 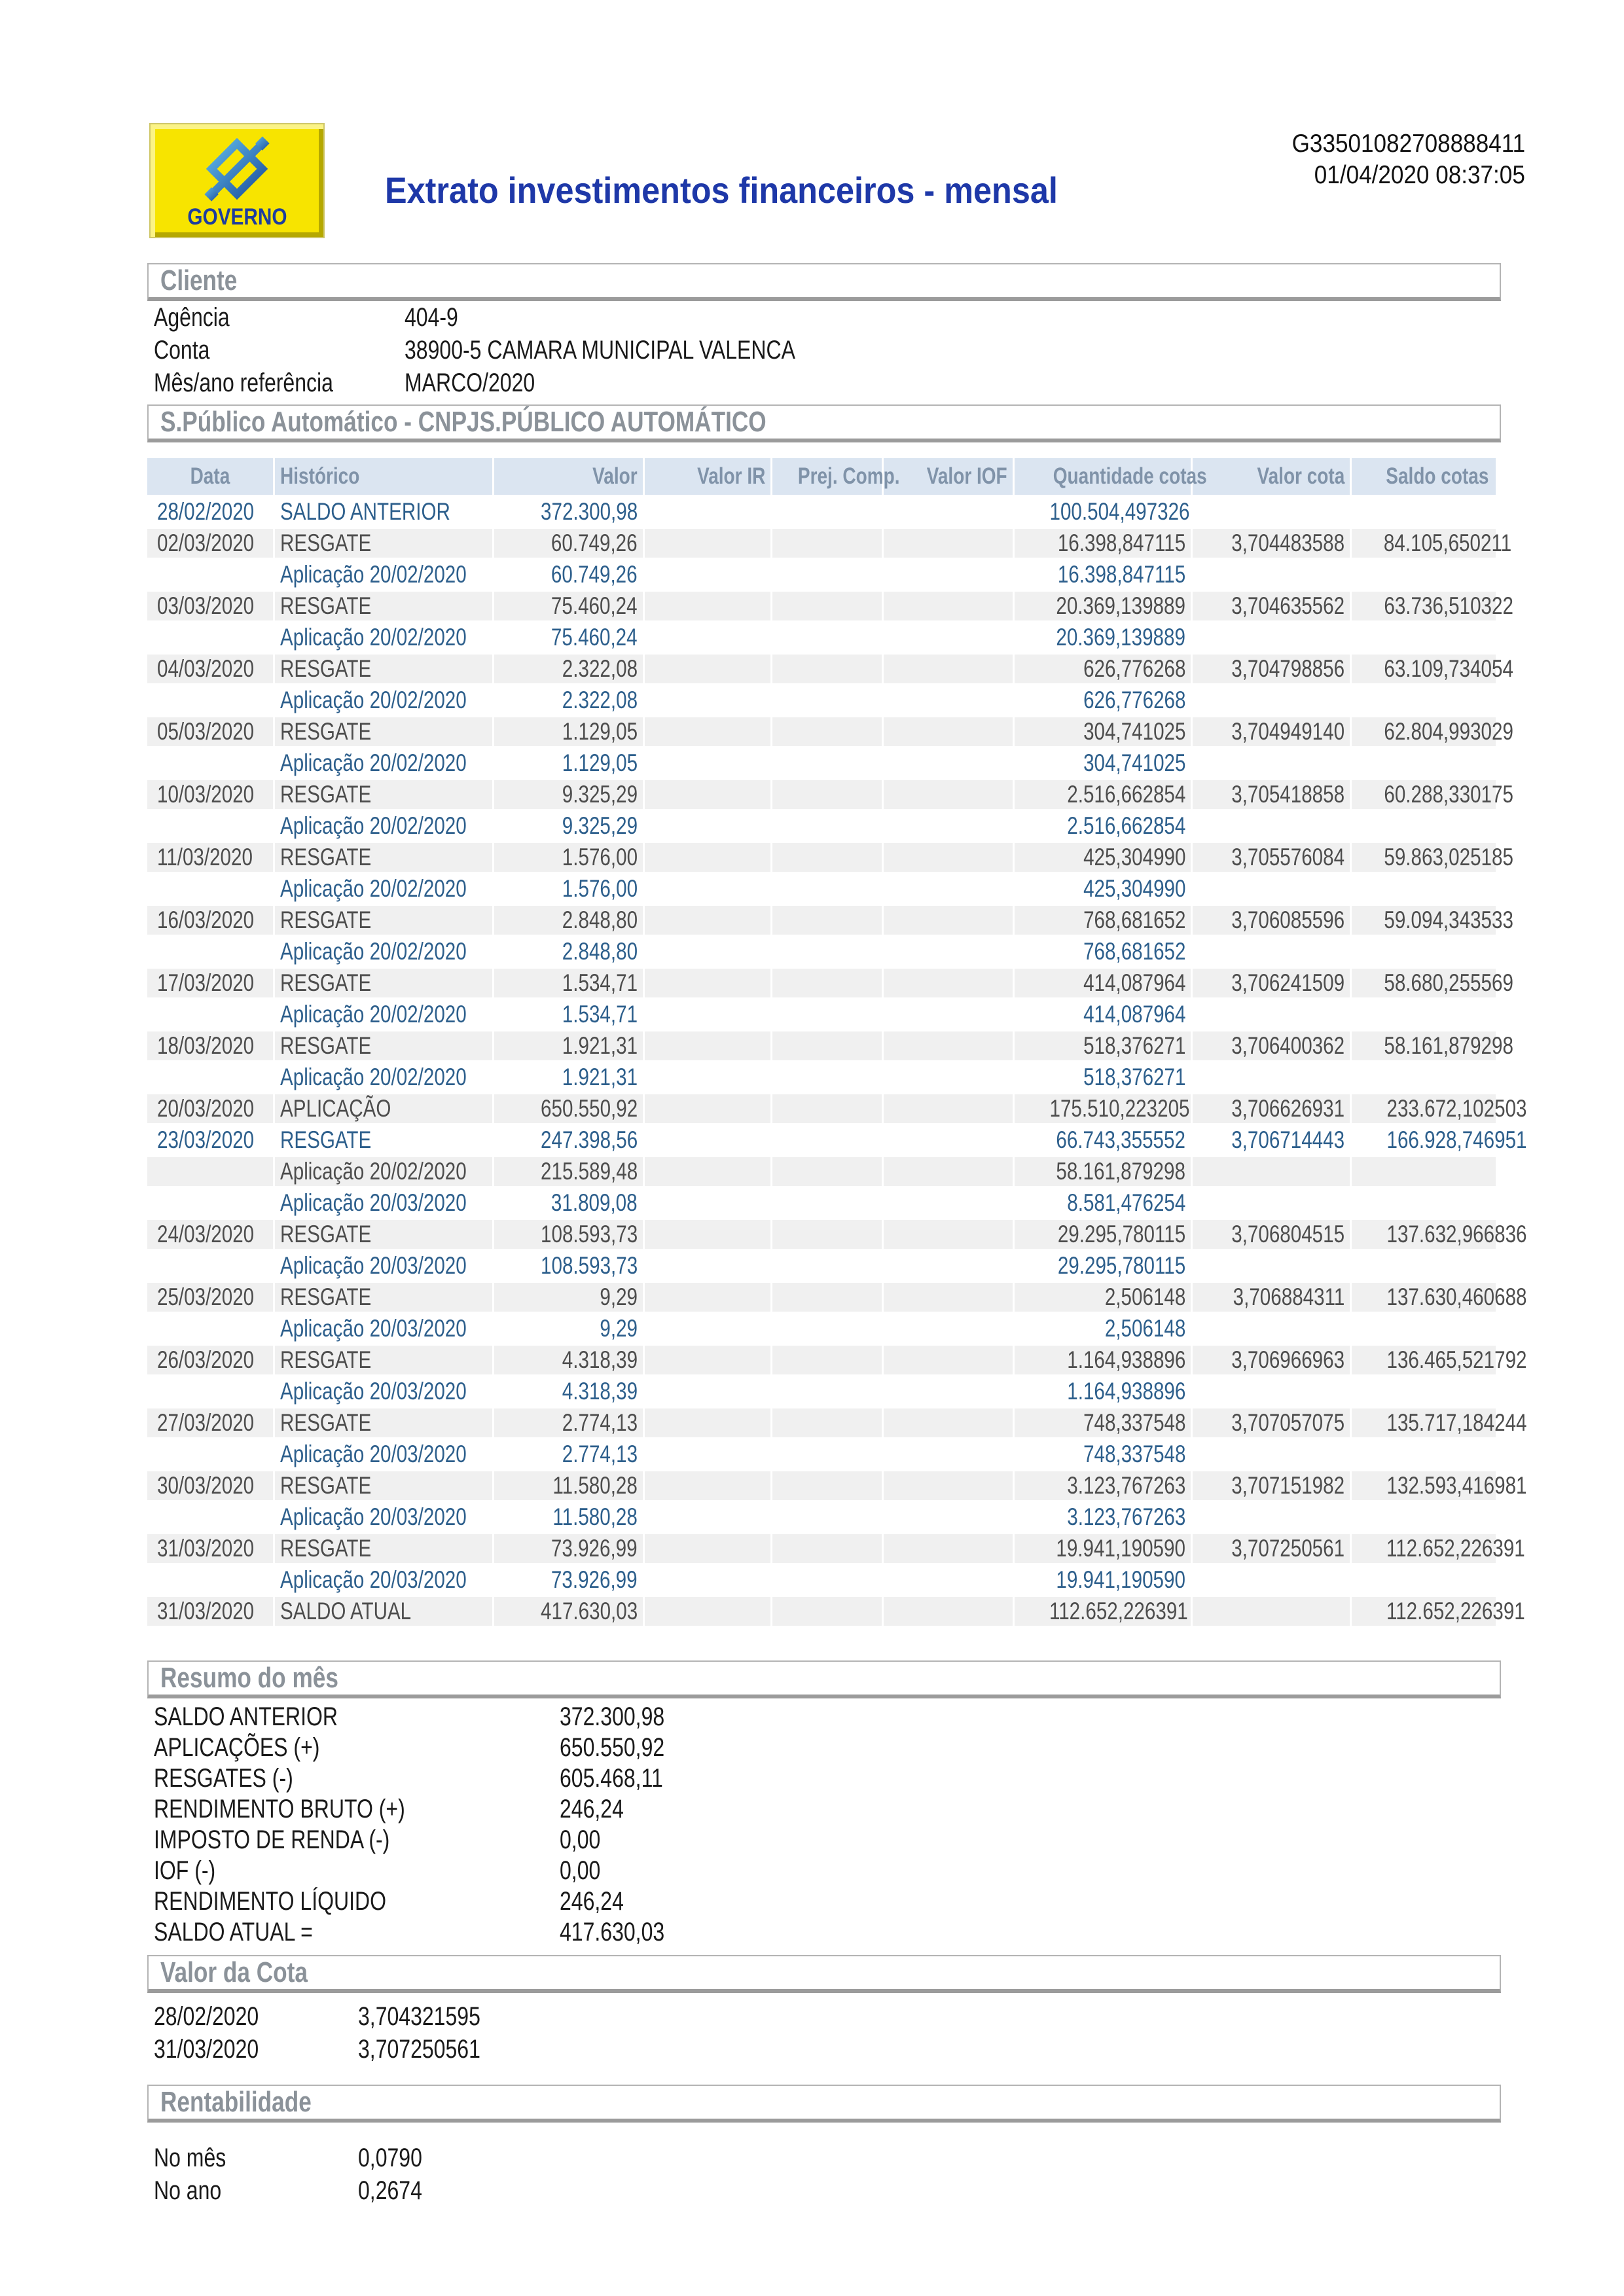 What do you see at coordinates (600, 951) in the screenshot?
I see `cell-value: 2.848,80` at bounding box center [600, 951].